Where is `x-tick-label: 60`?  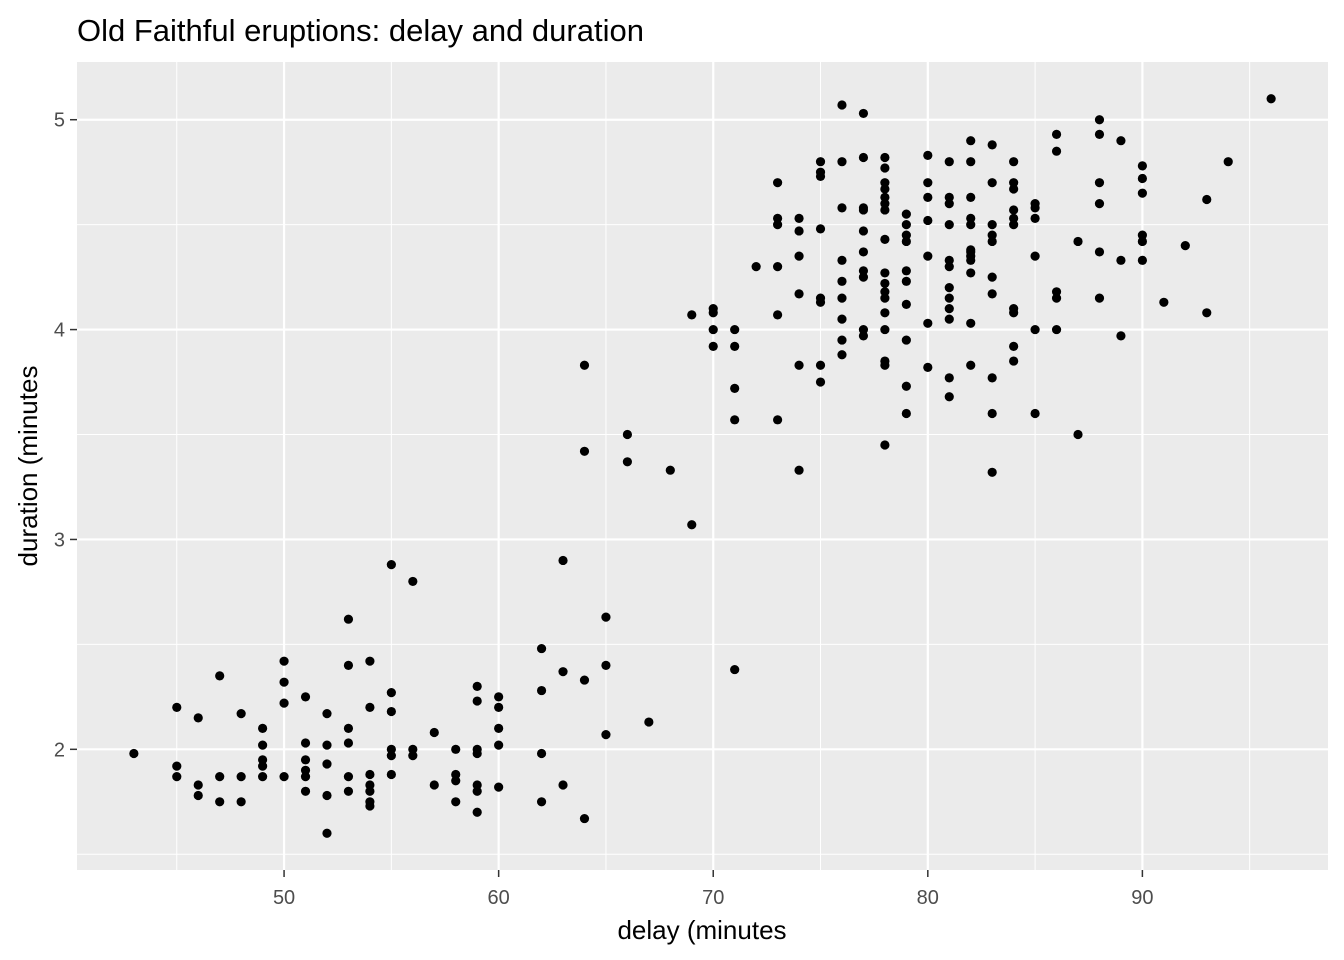 x-tick-label: 60 is located at coordinates (499, 898).